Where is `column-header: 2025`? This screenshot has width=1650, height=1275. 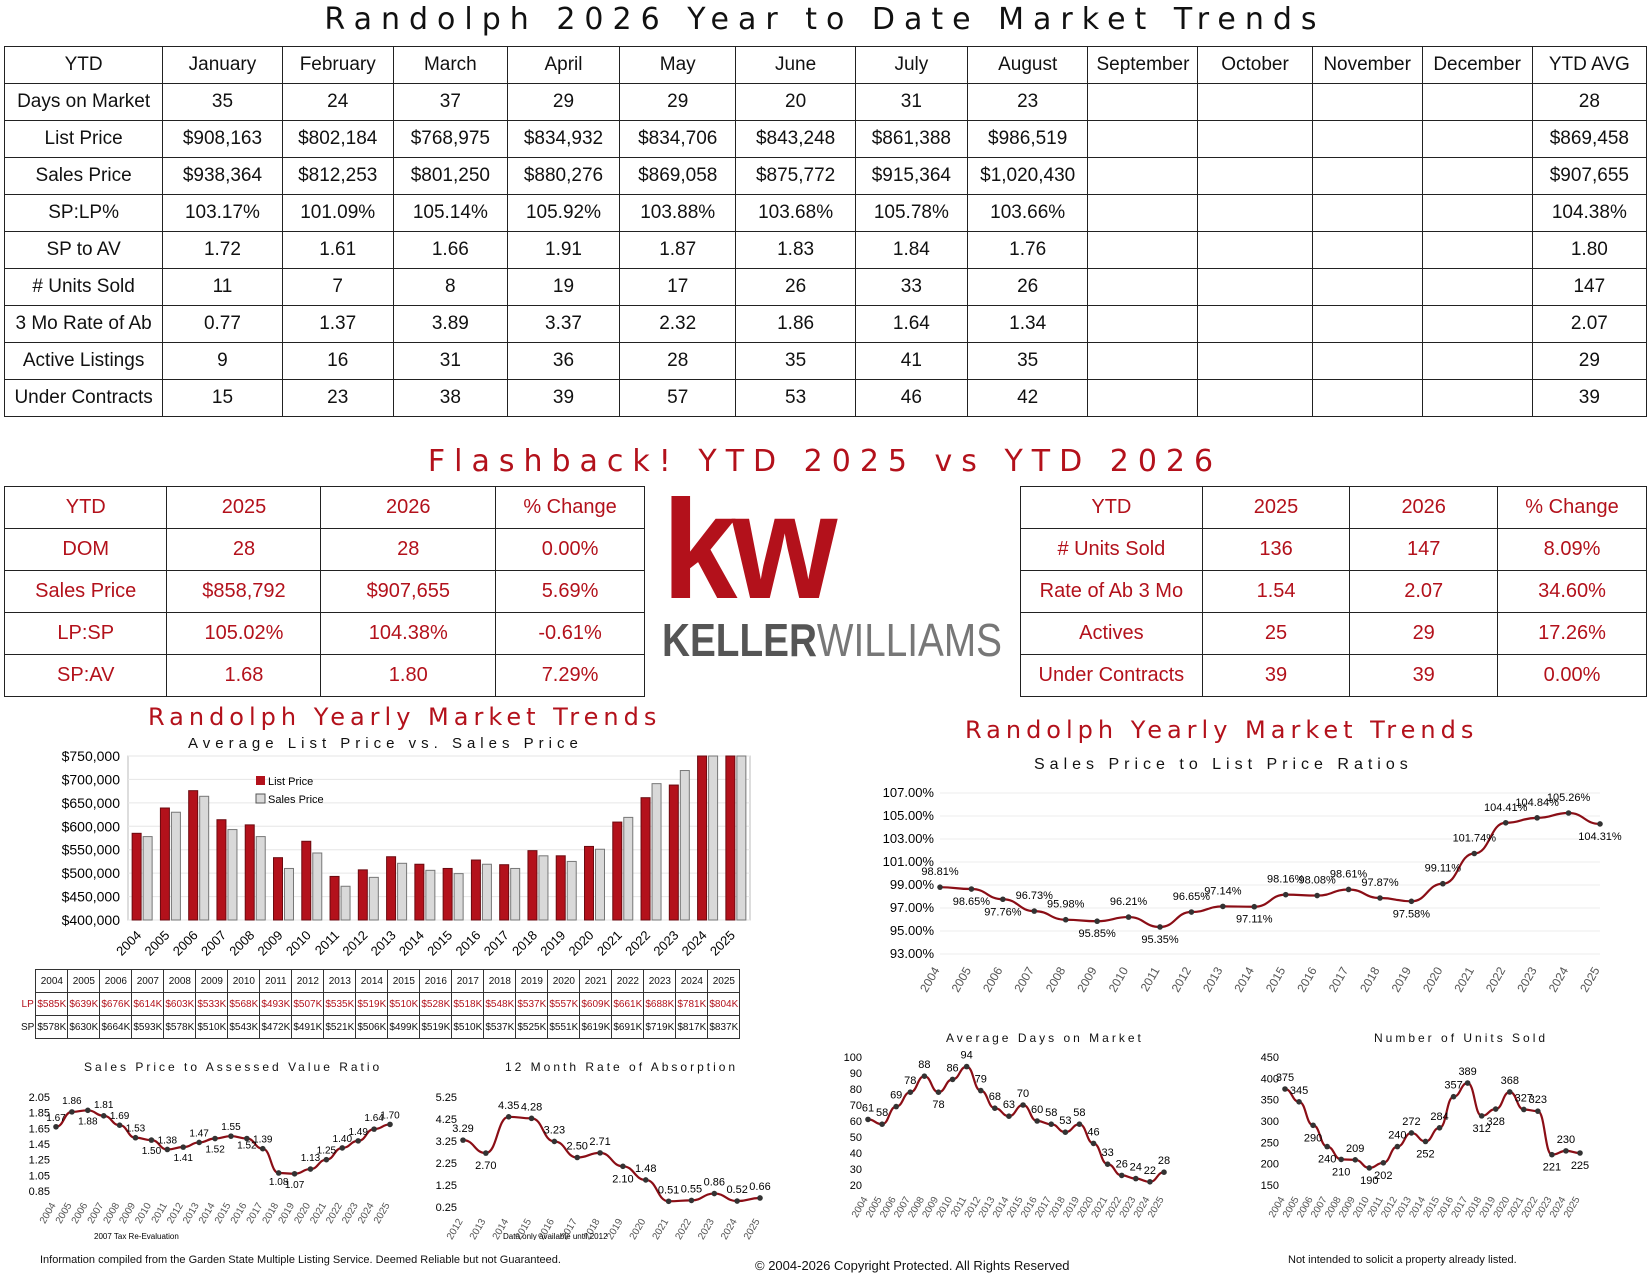
column-header: 2025 is located at coordinates (244, 507).